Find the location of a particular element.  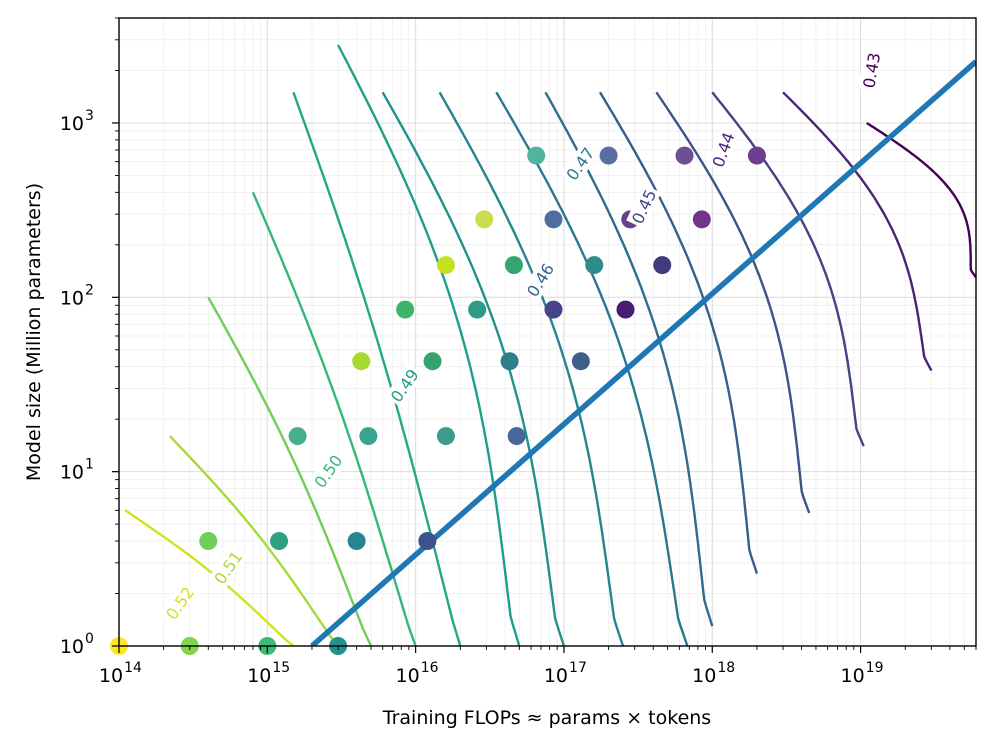

x-tick-exponent: 14 is located at coordinates (133, 668).